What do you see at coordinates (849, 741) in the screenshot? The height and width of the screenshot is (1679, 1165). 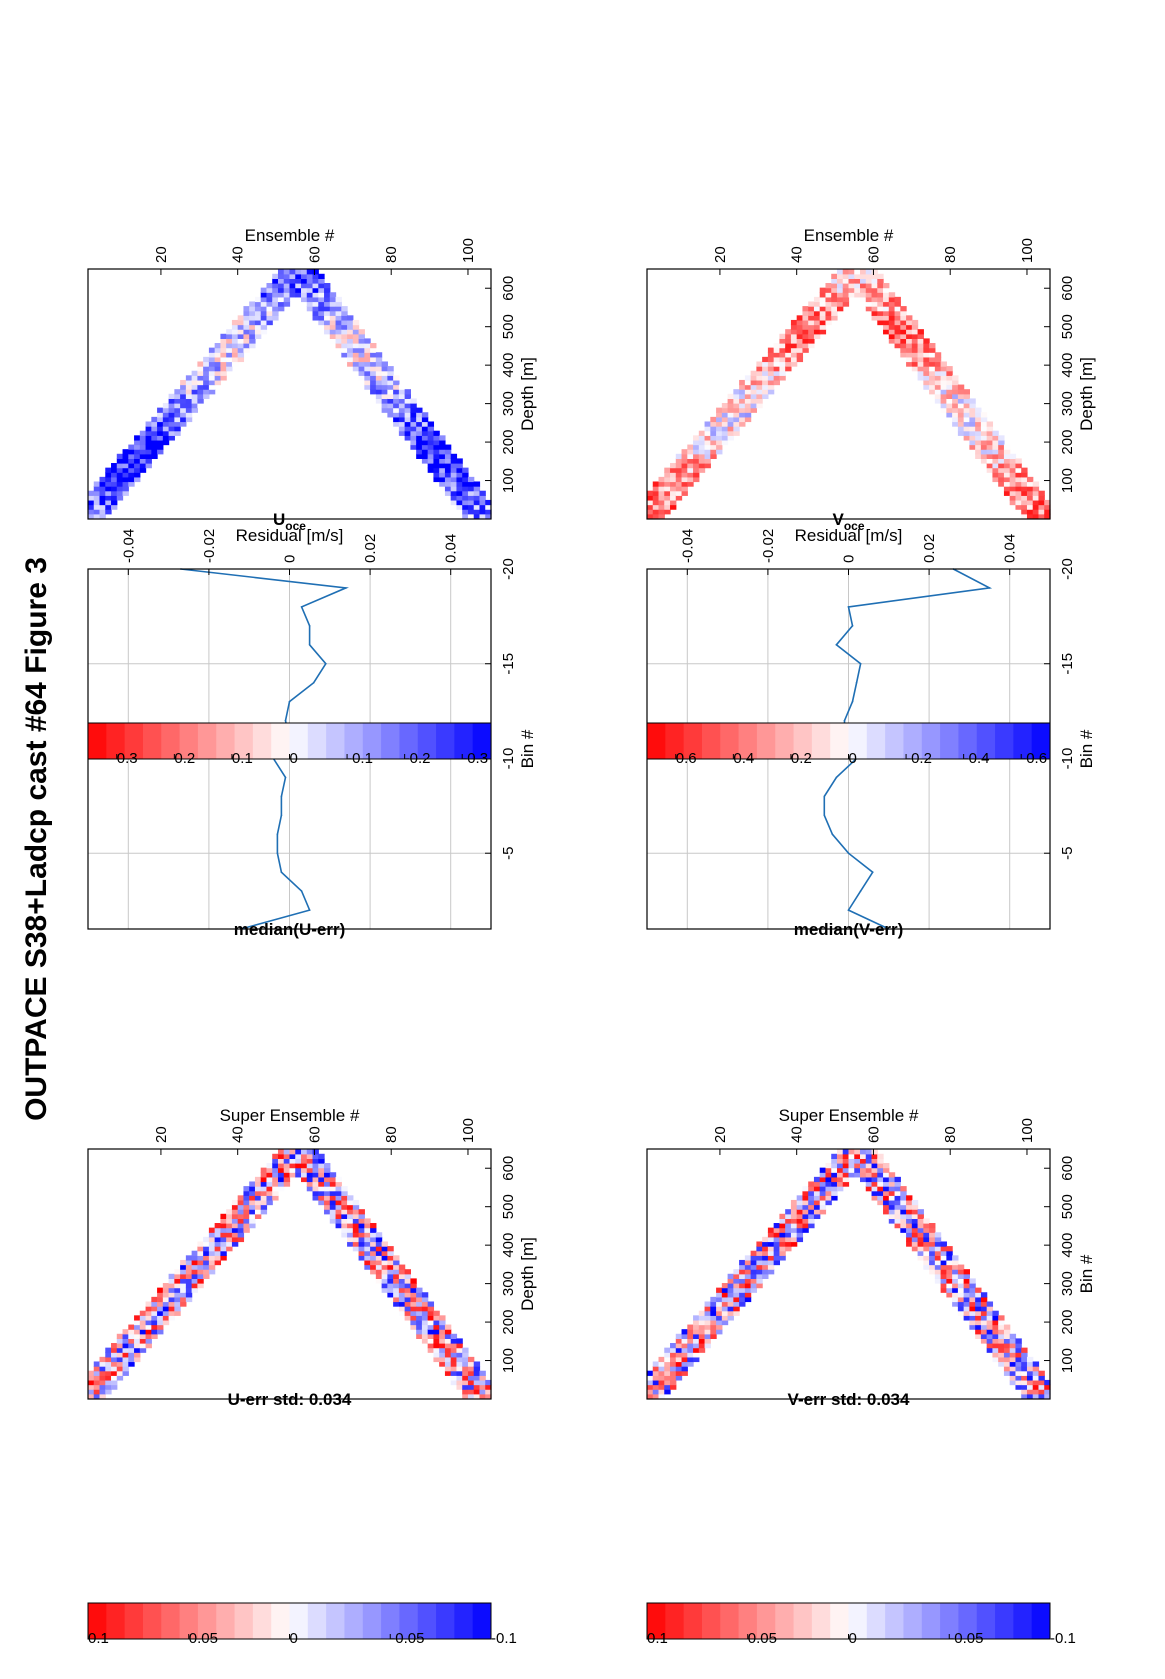 I see `colorbar` at bounding box center [849, 741].